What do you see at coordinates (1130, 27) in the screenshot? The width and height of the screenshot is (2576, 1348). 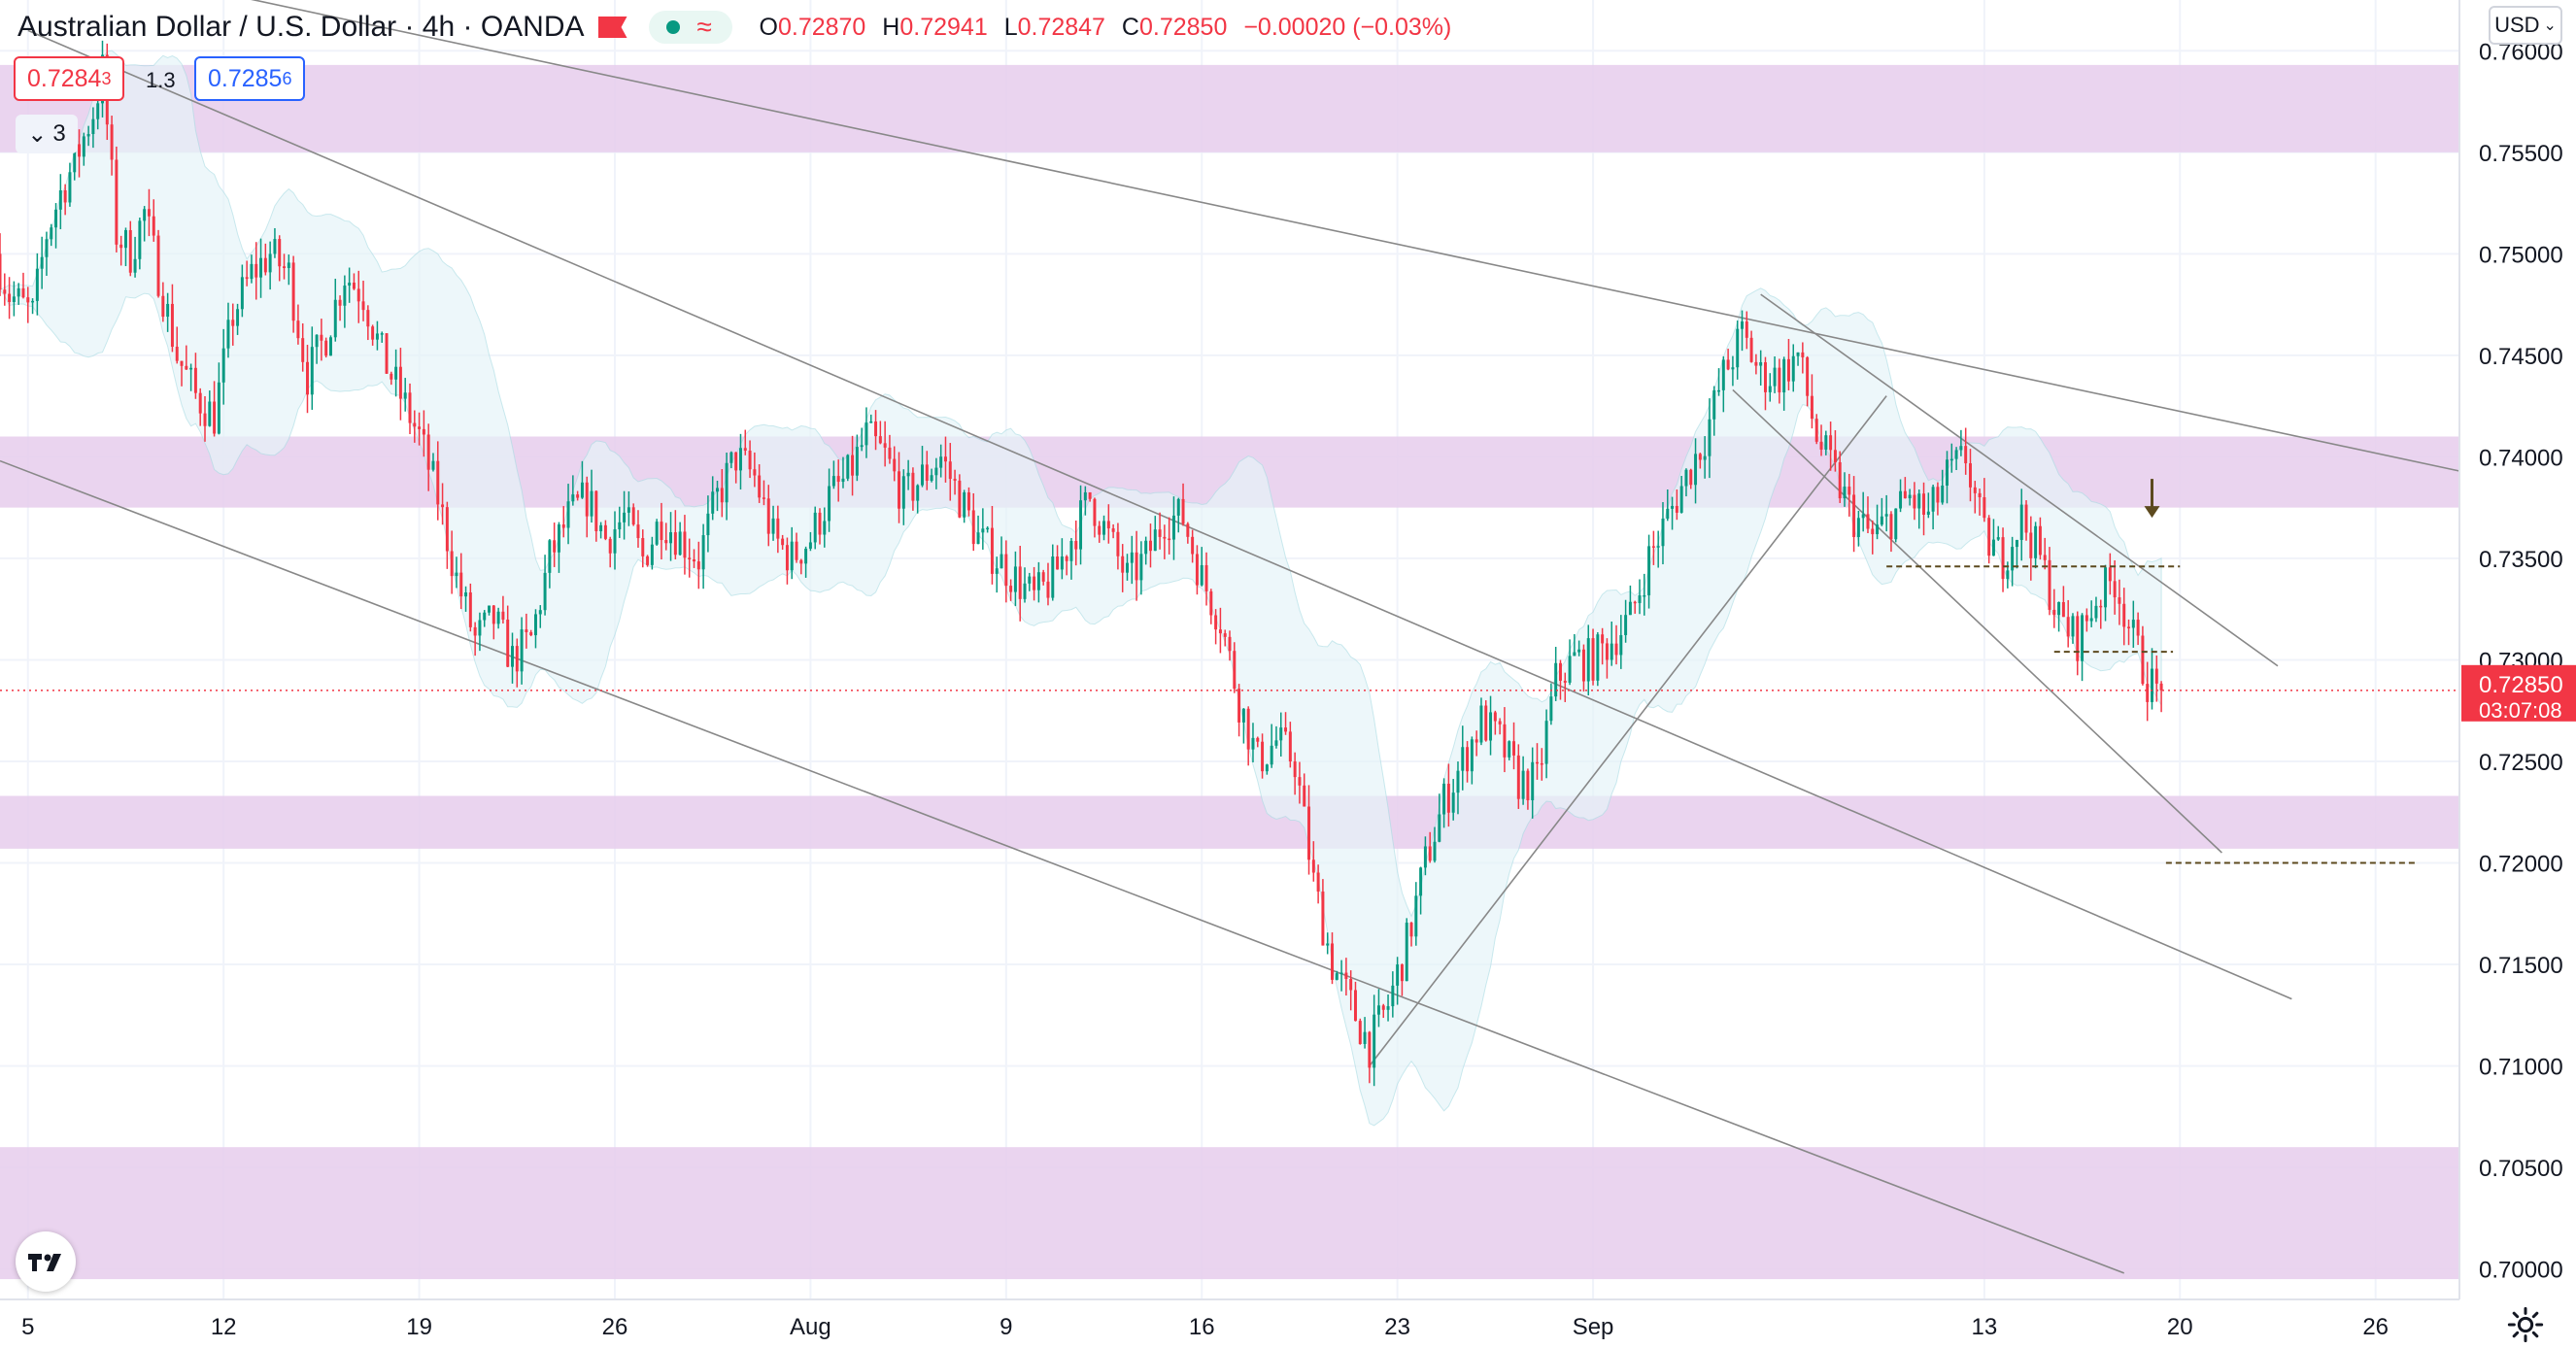 I see `close-label: C` at bounding box center [1130, 27].